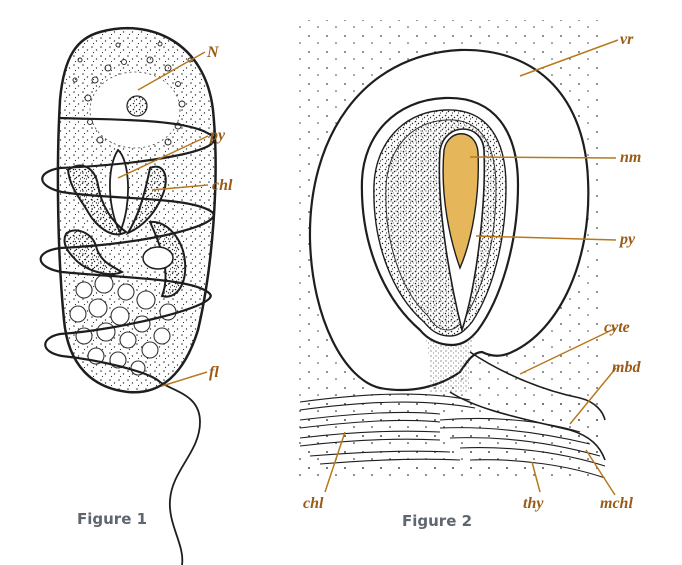 The height and width of the screenshot is (565, 682). Describe the element at coordinates (627, 239) in the screenshot. I see `label-py-fig2: py` at that location.